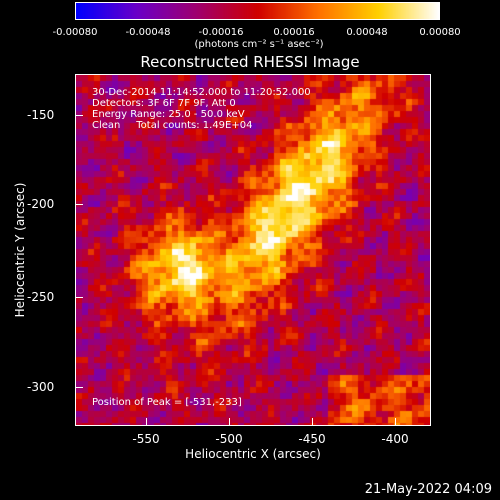  What do you see at coordinates (201, 92) in the screenshot?
I see `info-time: 30-Dec-2014 11:14:52.000 to 11:20:52.000` at bounding box center [201, 92].